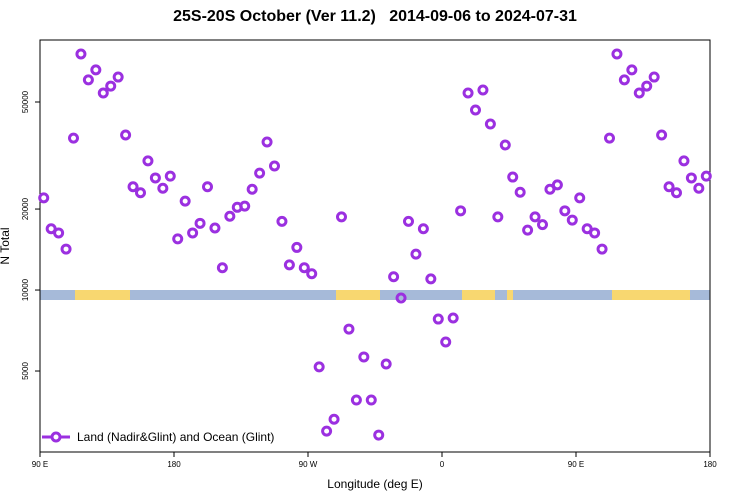 Image resolution: width=750 pixels, height=500 pixels. I want to click on y-axis-label: N Total, so click(6, 245).